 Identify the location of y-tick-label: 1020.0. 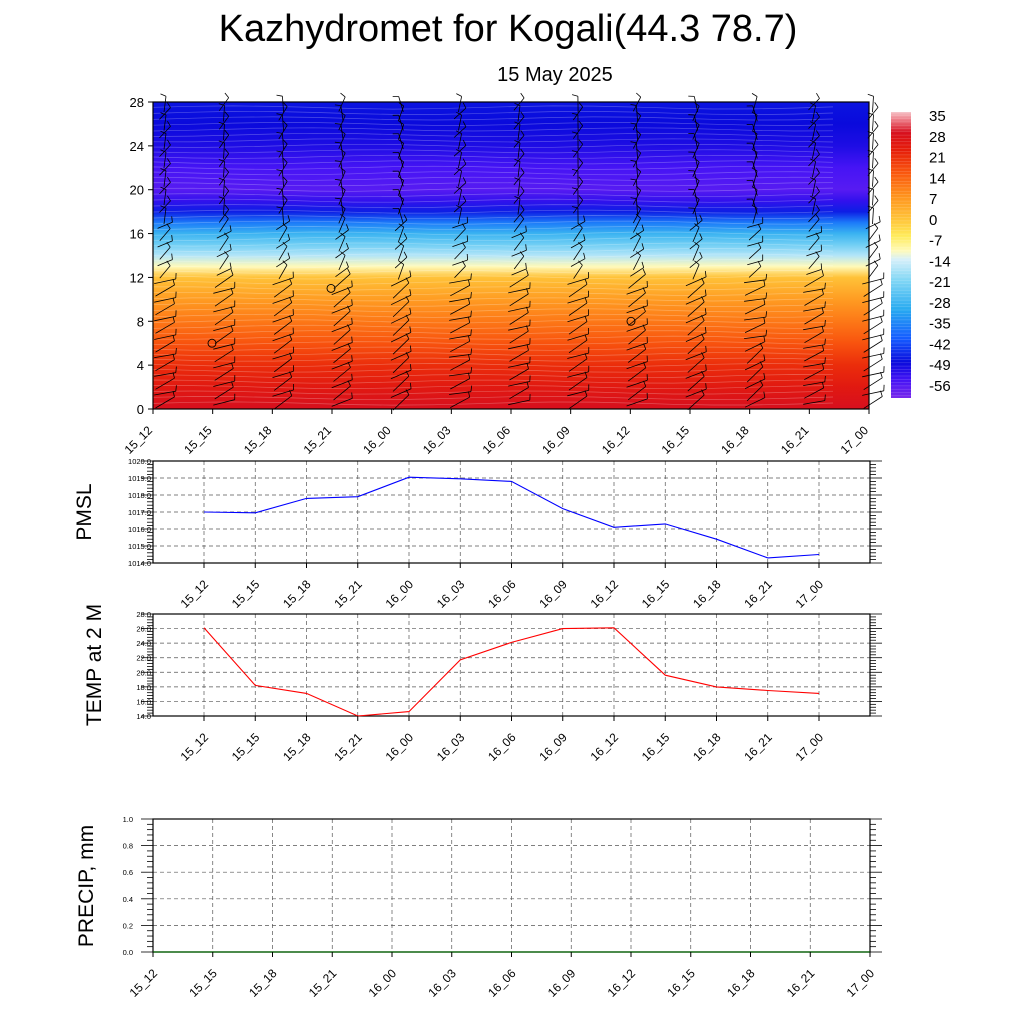
(139, 461).